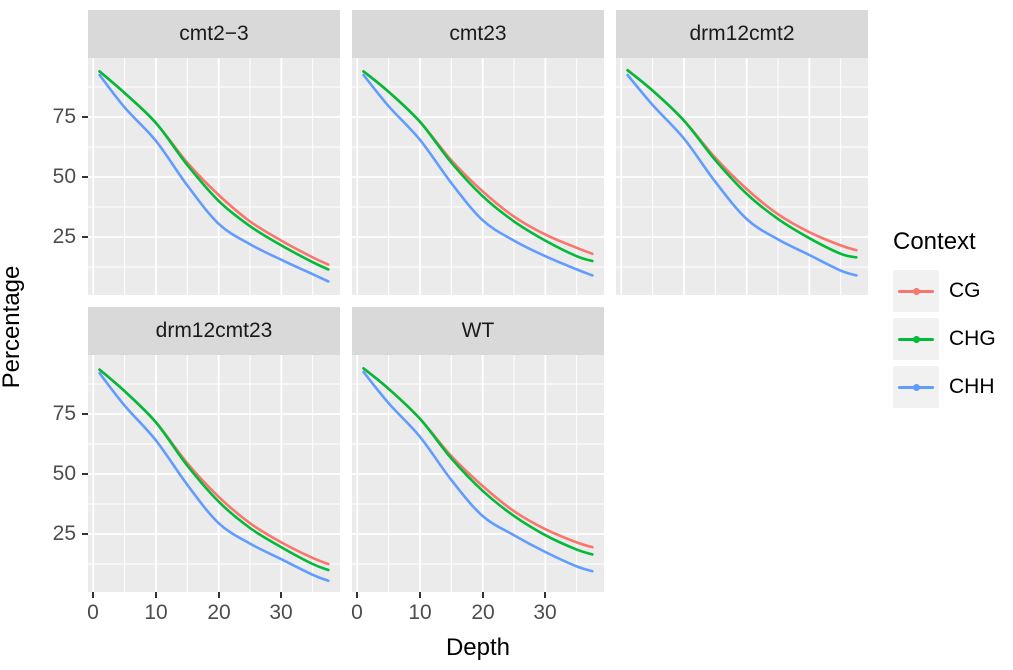  Describe the element at coordinates (944, 339) in the screenshot. I see `legend-entry-chg: CHG` at that location.